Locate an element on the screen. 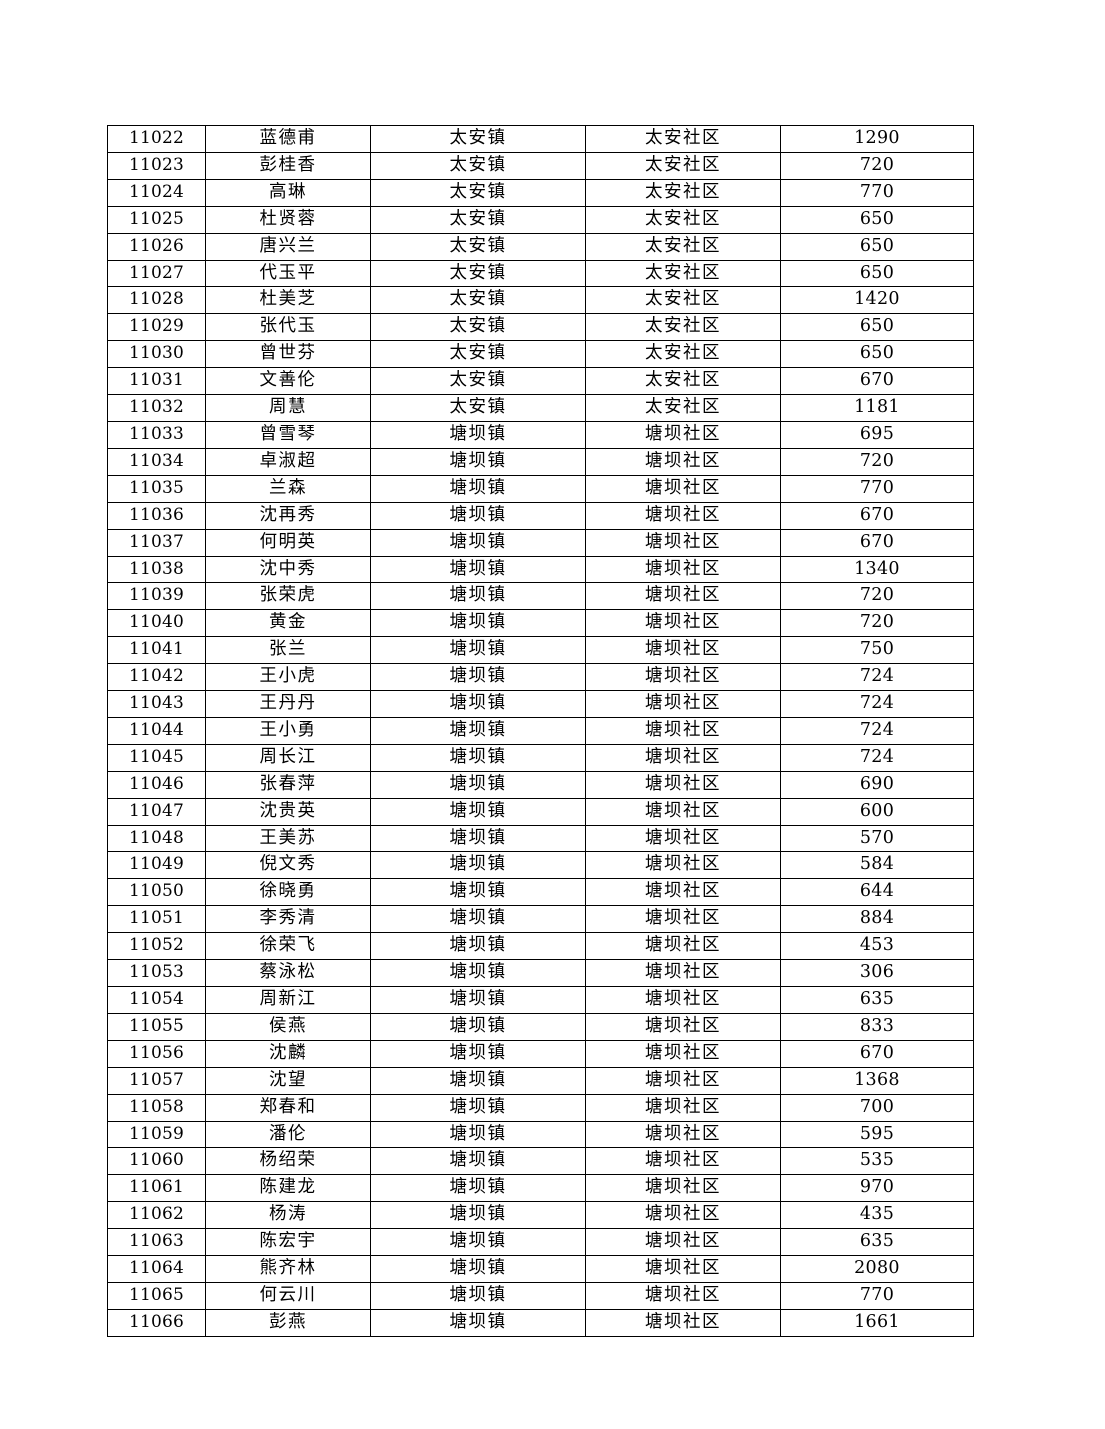 Image resolution: width=1105 pixels, height=1429 pixels. table-row: 11024 高琳 太安镇 太安社区 770 is located at coordinates (540, 192).